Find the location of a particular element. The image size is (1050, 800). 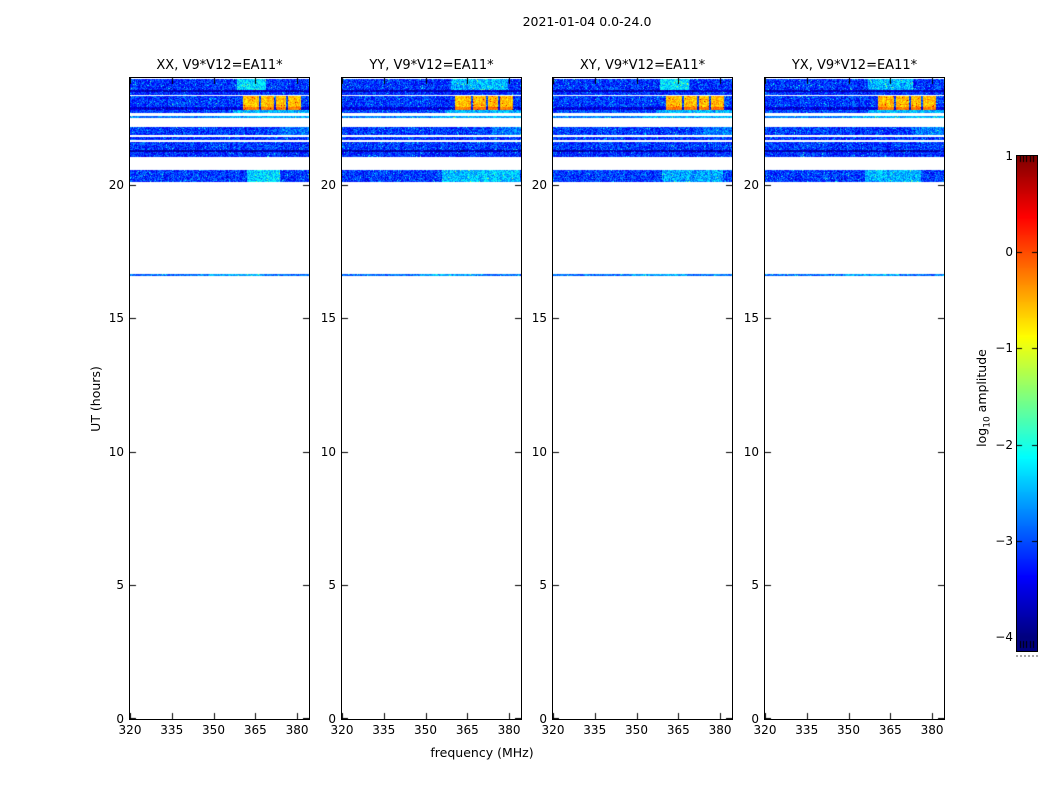

spectrogram-canvas-yx is located at coordinates (854, 398).